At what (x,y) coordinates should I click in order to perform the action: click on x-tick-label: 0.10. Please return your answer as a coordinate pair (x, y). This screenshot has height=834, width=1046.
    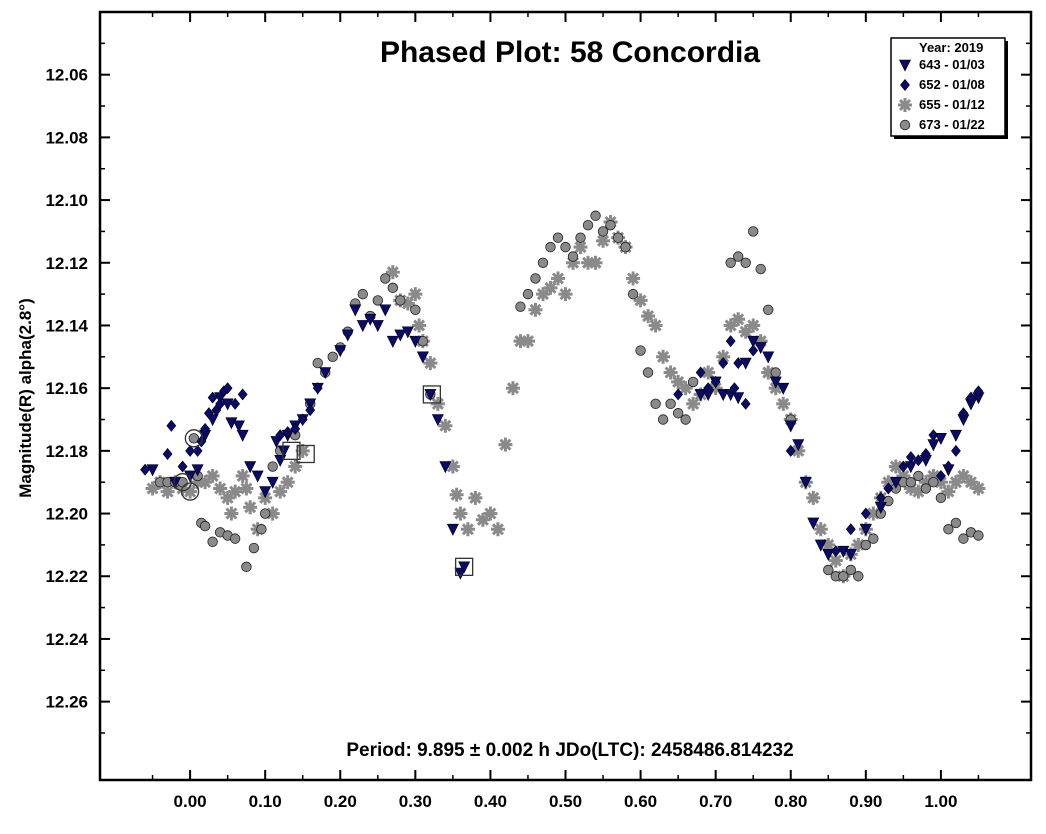
    Looking at the image, I should click on (265, 801).